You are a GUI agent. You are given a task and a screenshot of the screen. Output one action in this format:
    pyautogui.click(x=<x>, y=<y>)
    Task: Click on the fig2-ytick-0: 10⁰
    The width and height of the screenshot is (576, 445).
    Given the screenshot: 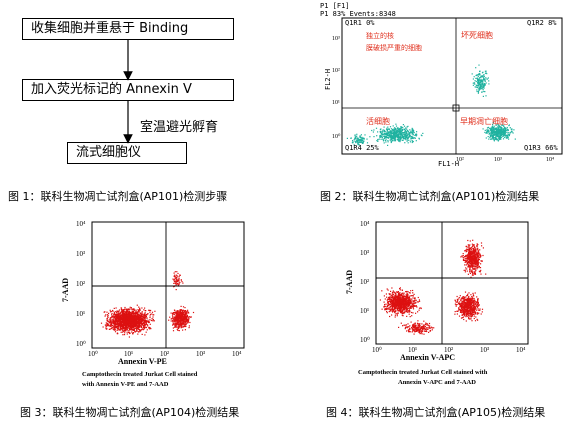 What is the action you would take?
    pyautogui.click(x=336, y=136)
    